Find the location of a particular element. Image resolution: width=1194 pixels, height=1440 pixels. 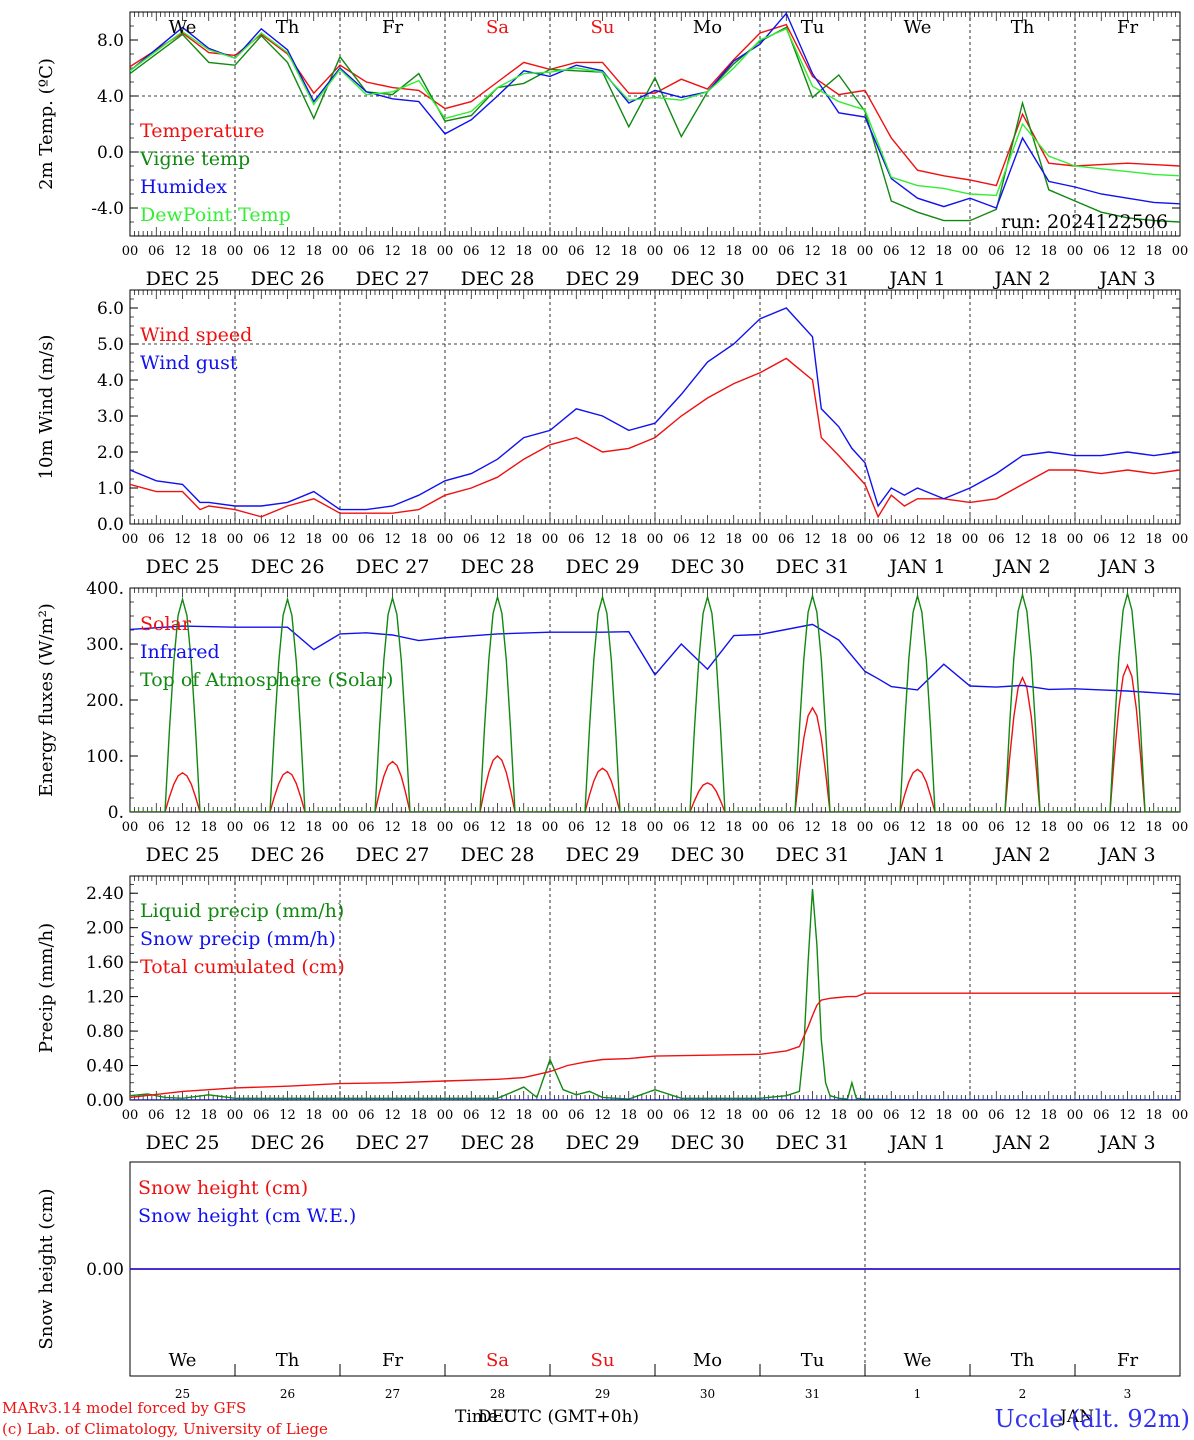

legend-snow-height-cm-: Snow height (cm) is located at coordinates (223, 1188).